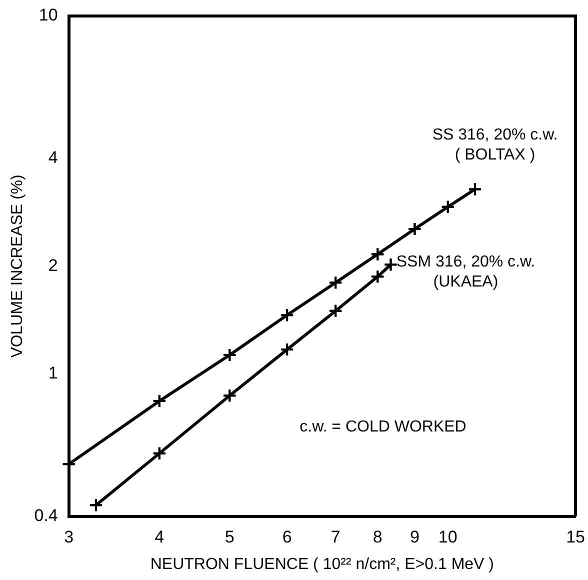 This screenshot has width=588, height=580. I want to click on x-tick-label: 10, so click(448, 536).